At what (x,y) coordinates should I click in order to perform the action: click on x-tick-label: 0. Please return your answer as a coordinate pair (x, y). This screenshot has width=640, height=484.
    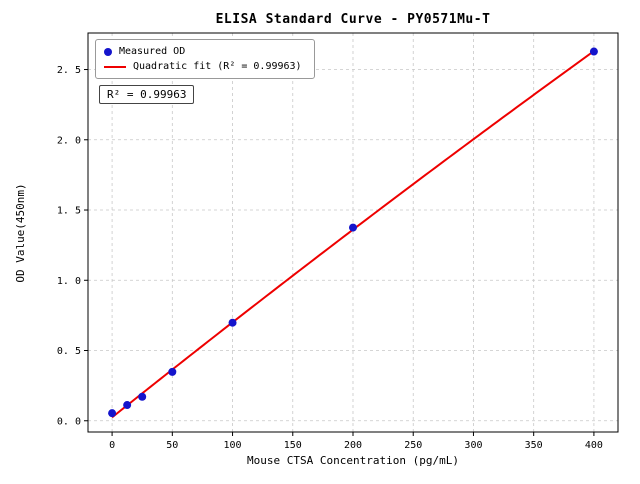
    Looking at the image, I should click on (112, 445).